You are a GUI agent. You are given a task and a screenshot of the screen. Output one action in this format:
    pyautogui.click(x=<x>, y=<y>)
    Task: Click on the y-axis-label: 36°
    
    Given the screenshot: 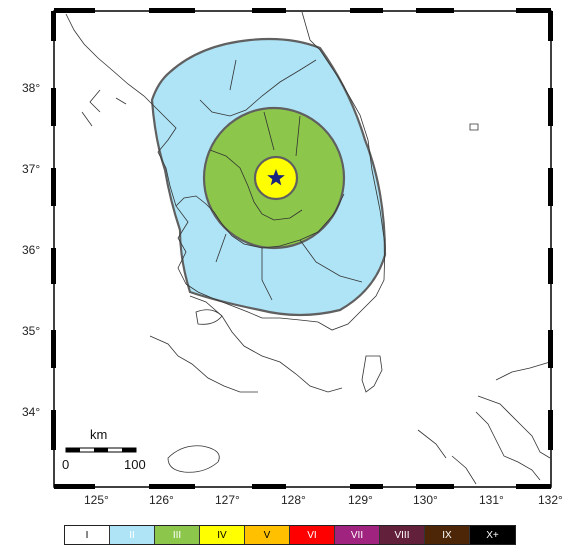 What is the action you would take?
    pyautogui.click(x=31, y=250)
    